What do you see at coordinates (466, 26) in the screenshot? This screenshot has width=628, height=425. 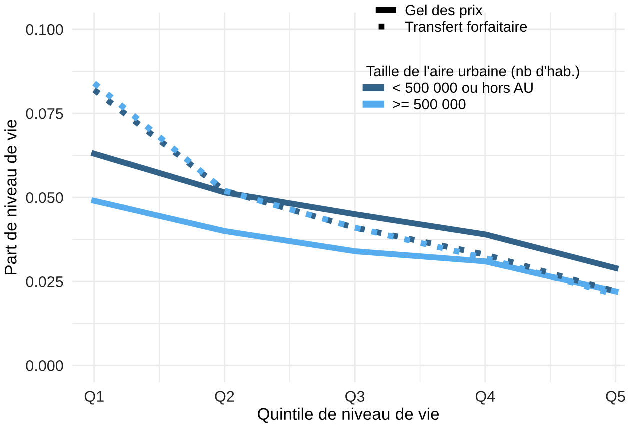 I see `annotation: Transfert forfaitaire` at bounding box center [466, 26].